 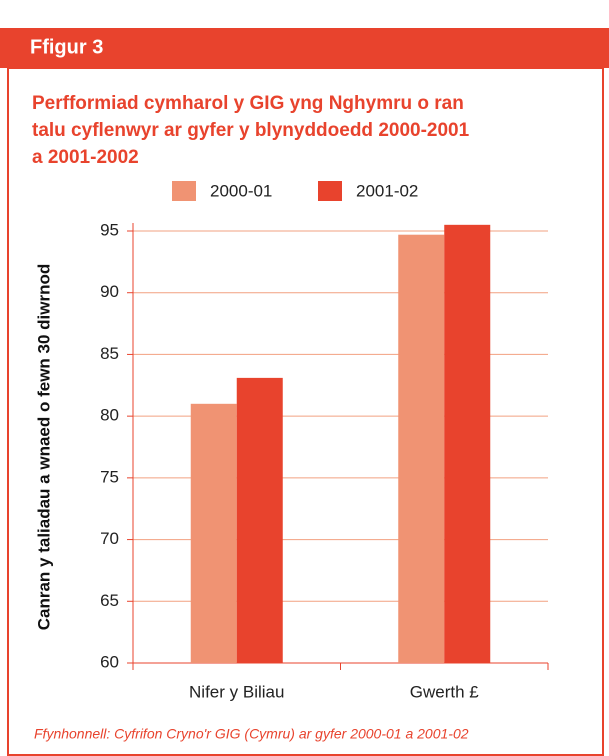 What do you see at coordinates (236, 691) in the screenshot?
I see `x-tick-label: Nifer y Biliau` at bounding box center [236, 691].